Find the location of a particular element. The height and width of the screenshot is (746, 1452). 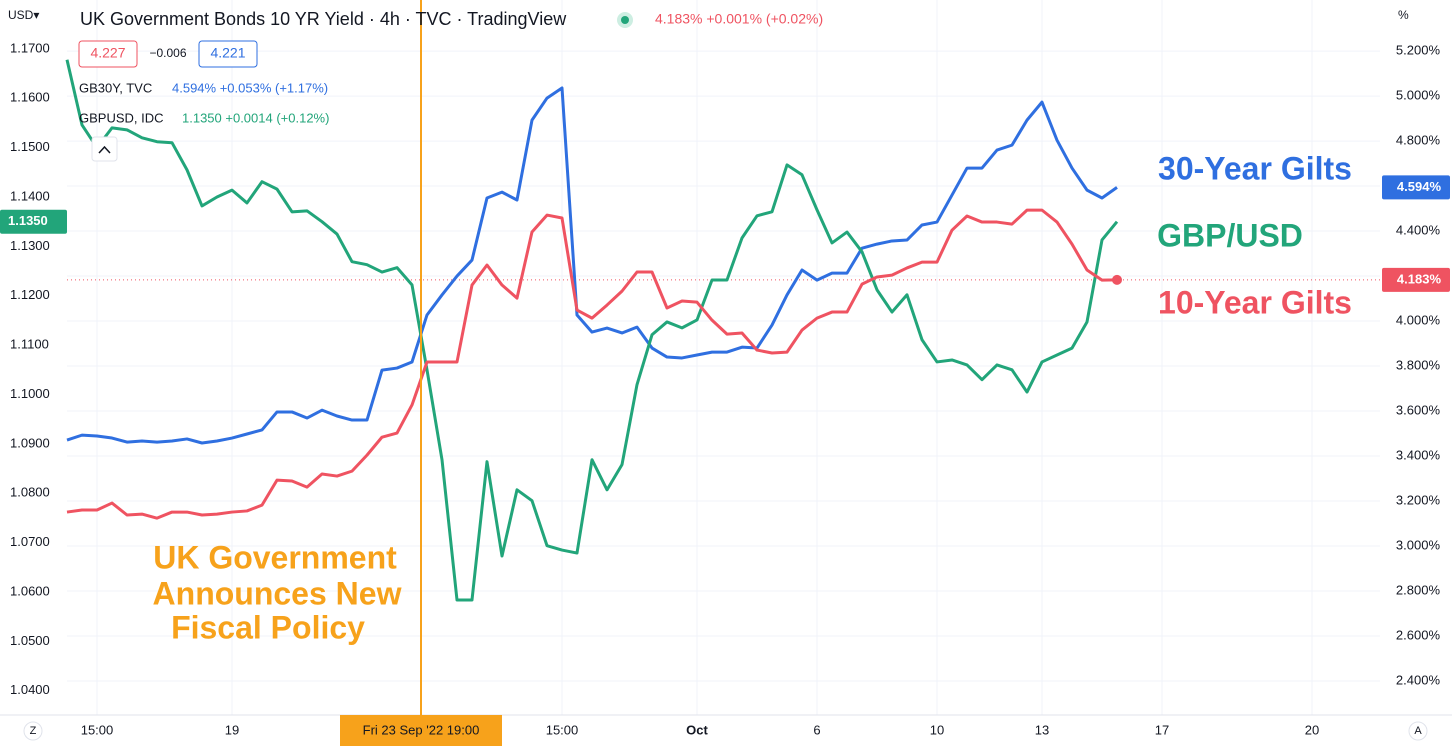

y2-tick-label: 2.400% is located at coordinates (1418, 679).